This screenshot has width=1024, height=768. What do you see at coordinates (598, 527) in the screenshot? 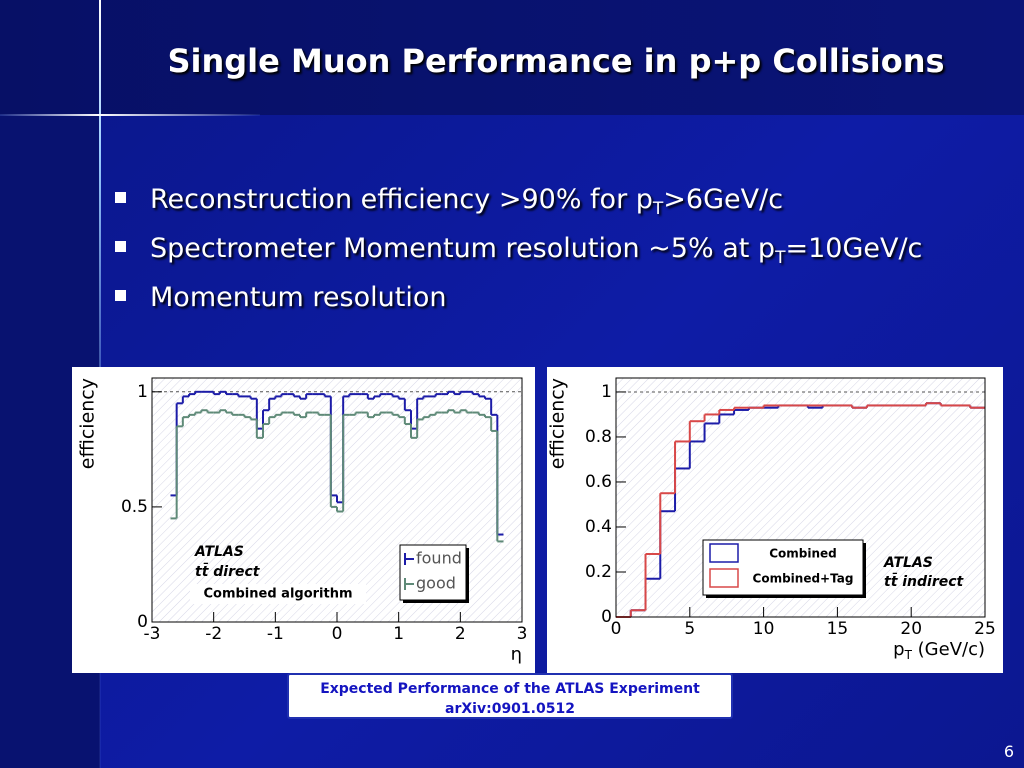
I see `y-tick-label: 0.4` at bounding box center [598, 527].